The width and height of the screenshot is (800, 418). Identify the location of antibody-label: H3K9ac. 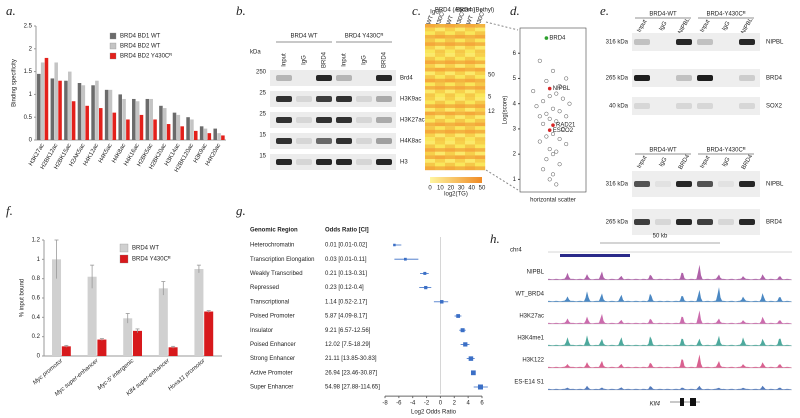
(410, 100).